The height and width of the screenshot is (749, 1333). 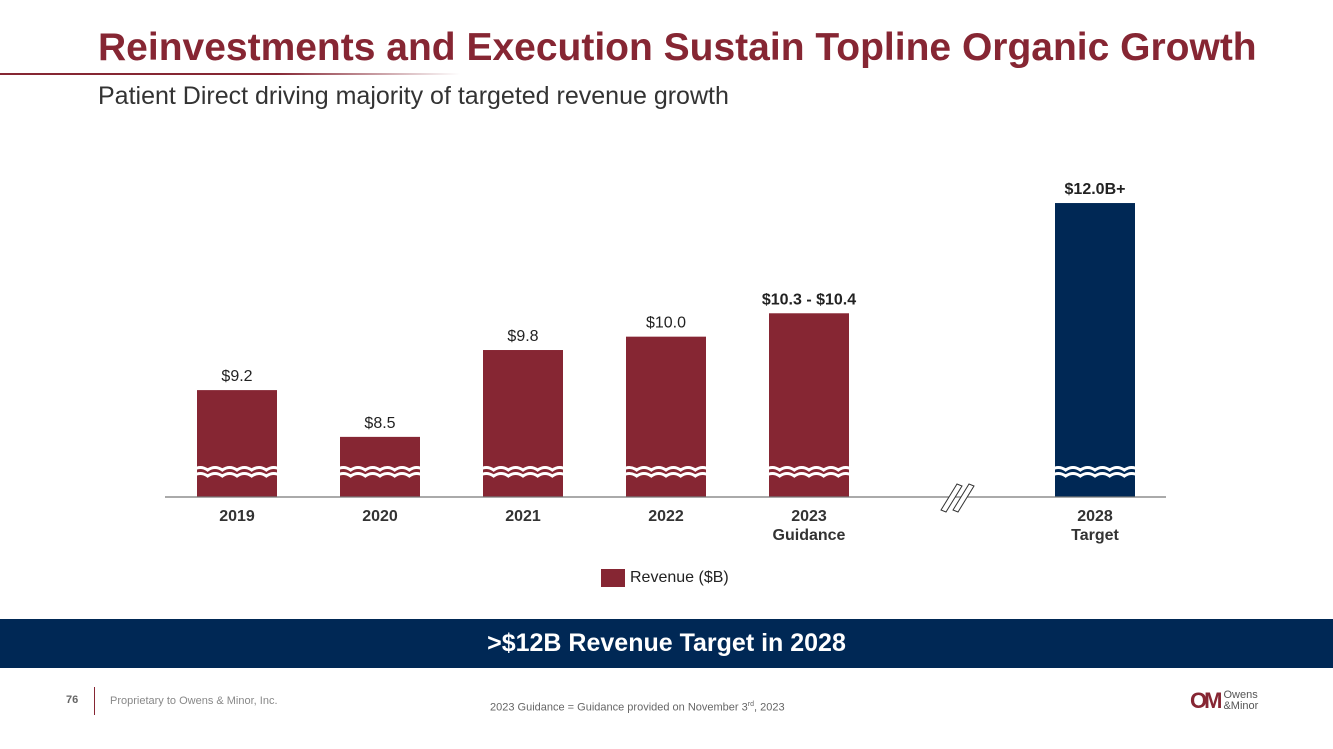 What do you see at coordinates (72, 700) in the screenshot?
I see `page-number: 76` at bounding box center [72, 700].